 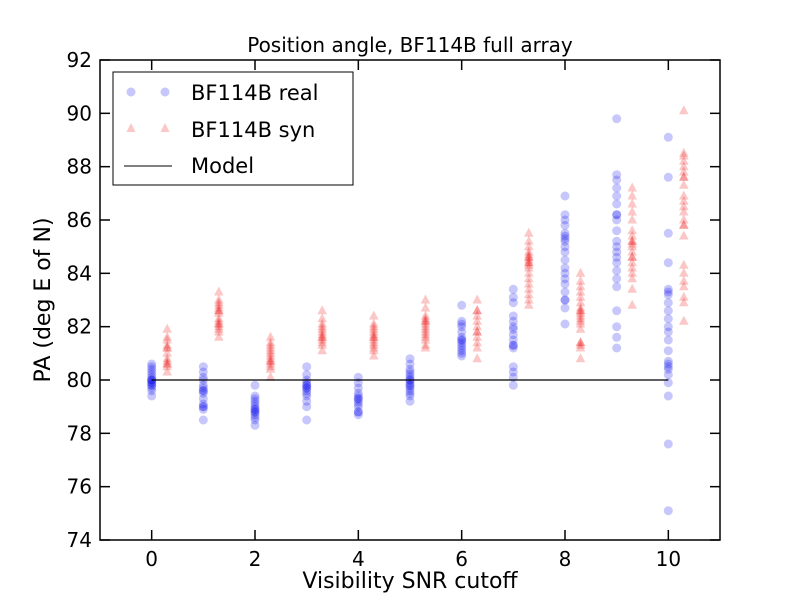 What do you see at coordinates (79, 380) in the screenshot?
I see `y-tick-label: 80` at bounding box center [79, 380].